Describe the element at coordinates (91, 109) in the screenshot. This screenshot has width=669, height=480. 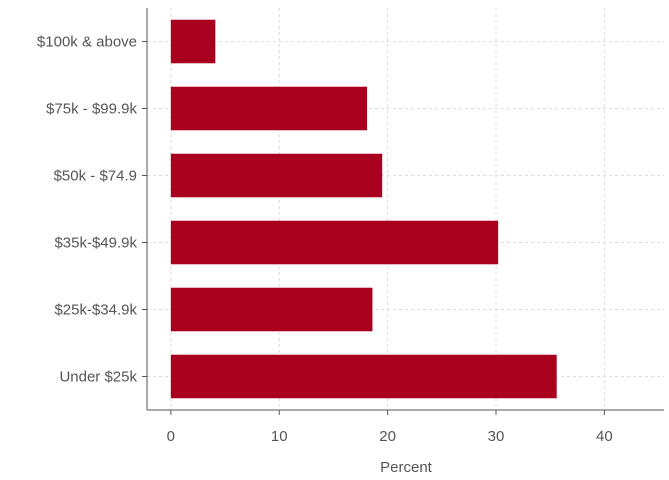
I see `y-tick-label-1: $75k - $99.9k` at that location.